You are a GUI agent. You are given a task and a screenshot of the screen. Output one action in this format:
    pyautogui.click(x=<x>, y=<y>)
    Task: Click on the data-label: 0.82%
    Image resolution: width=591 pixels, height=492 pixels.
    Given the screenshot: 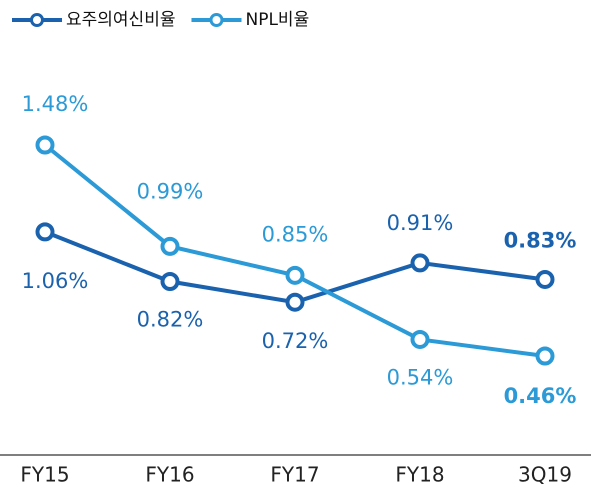 What is the action you would take?
    pyautogui.click(x=170, y=320)
    